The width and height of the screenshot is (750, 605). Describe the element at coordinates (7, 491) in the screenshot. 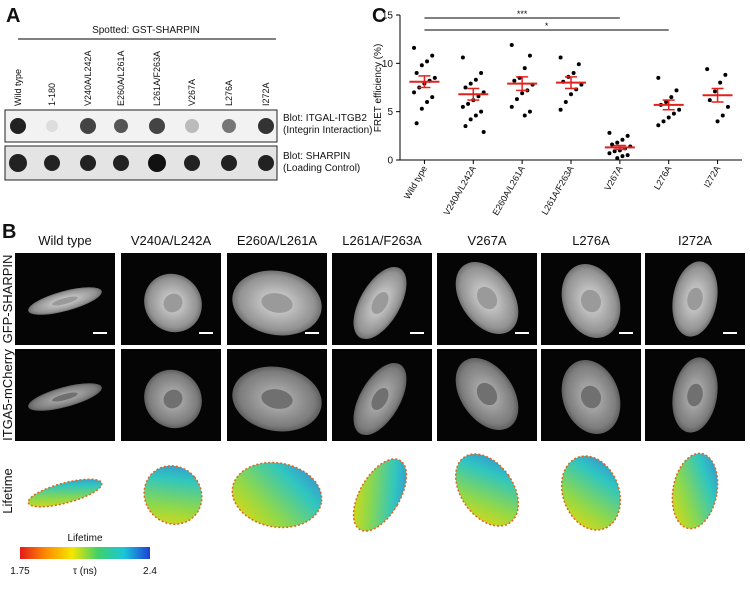

I see `row-label: Lifetime` at that location.